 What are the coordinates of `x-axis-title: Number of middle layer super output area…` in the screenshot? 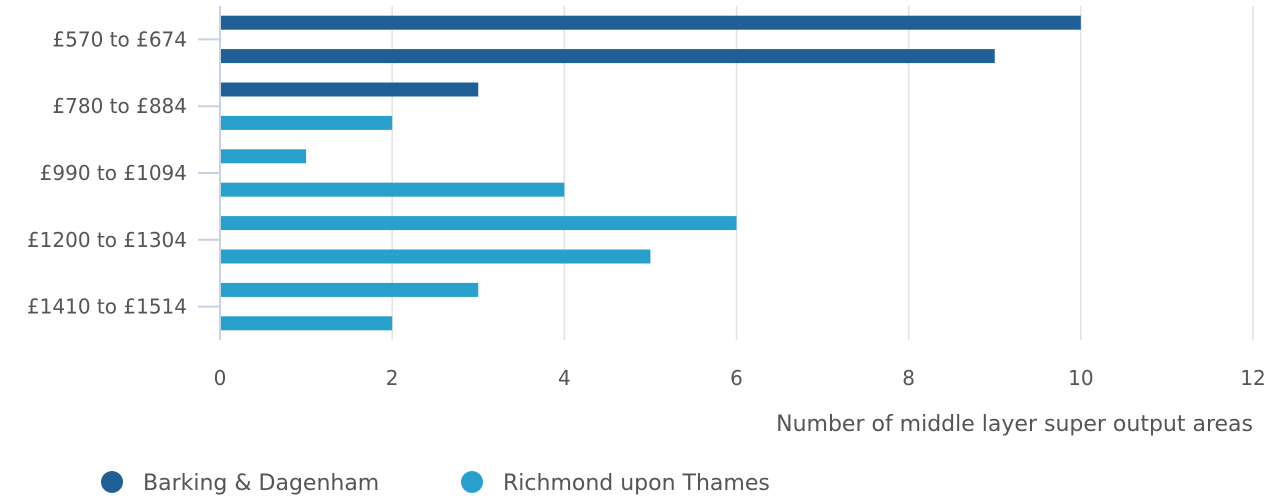 It's located at (1014, 424).